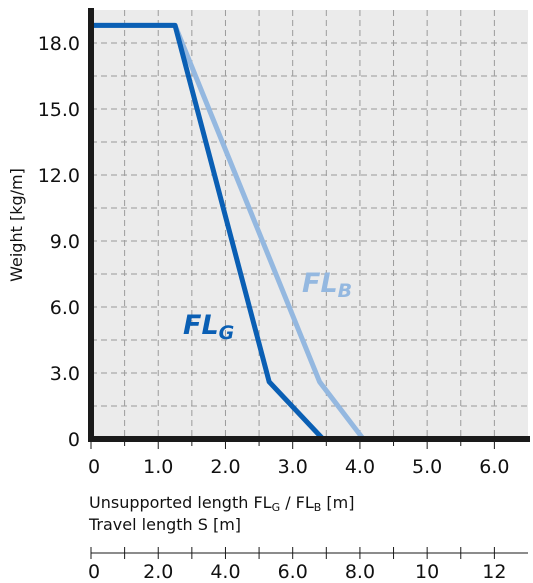 Image resolution: width=533 pixels, height=583 pixels. I want to click on y-tick-label: 12.0, so click(59, 176).